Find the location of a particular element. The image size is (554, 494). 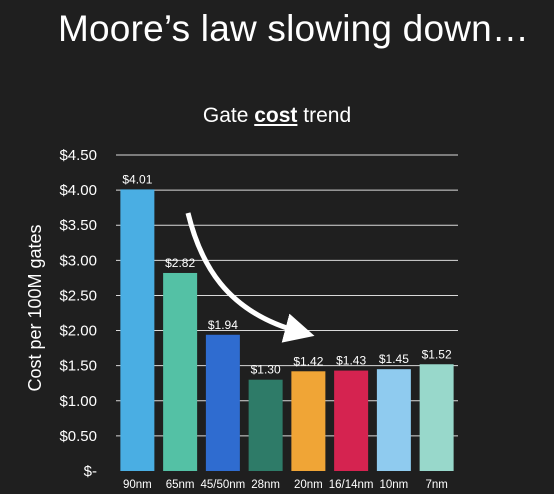

data-label: $1.30 is located at coordinates (266, 370).